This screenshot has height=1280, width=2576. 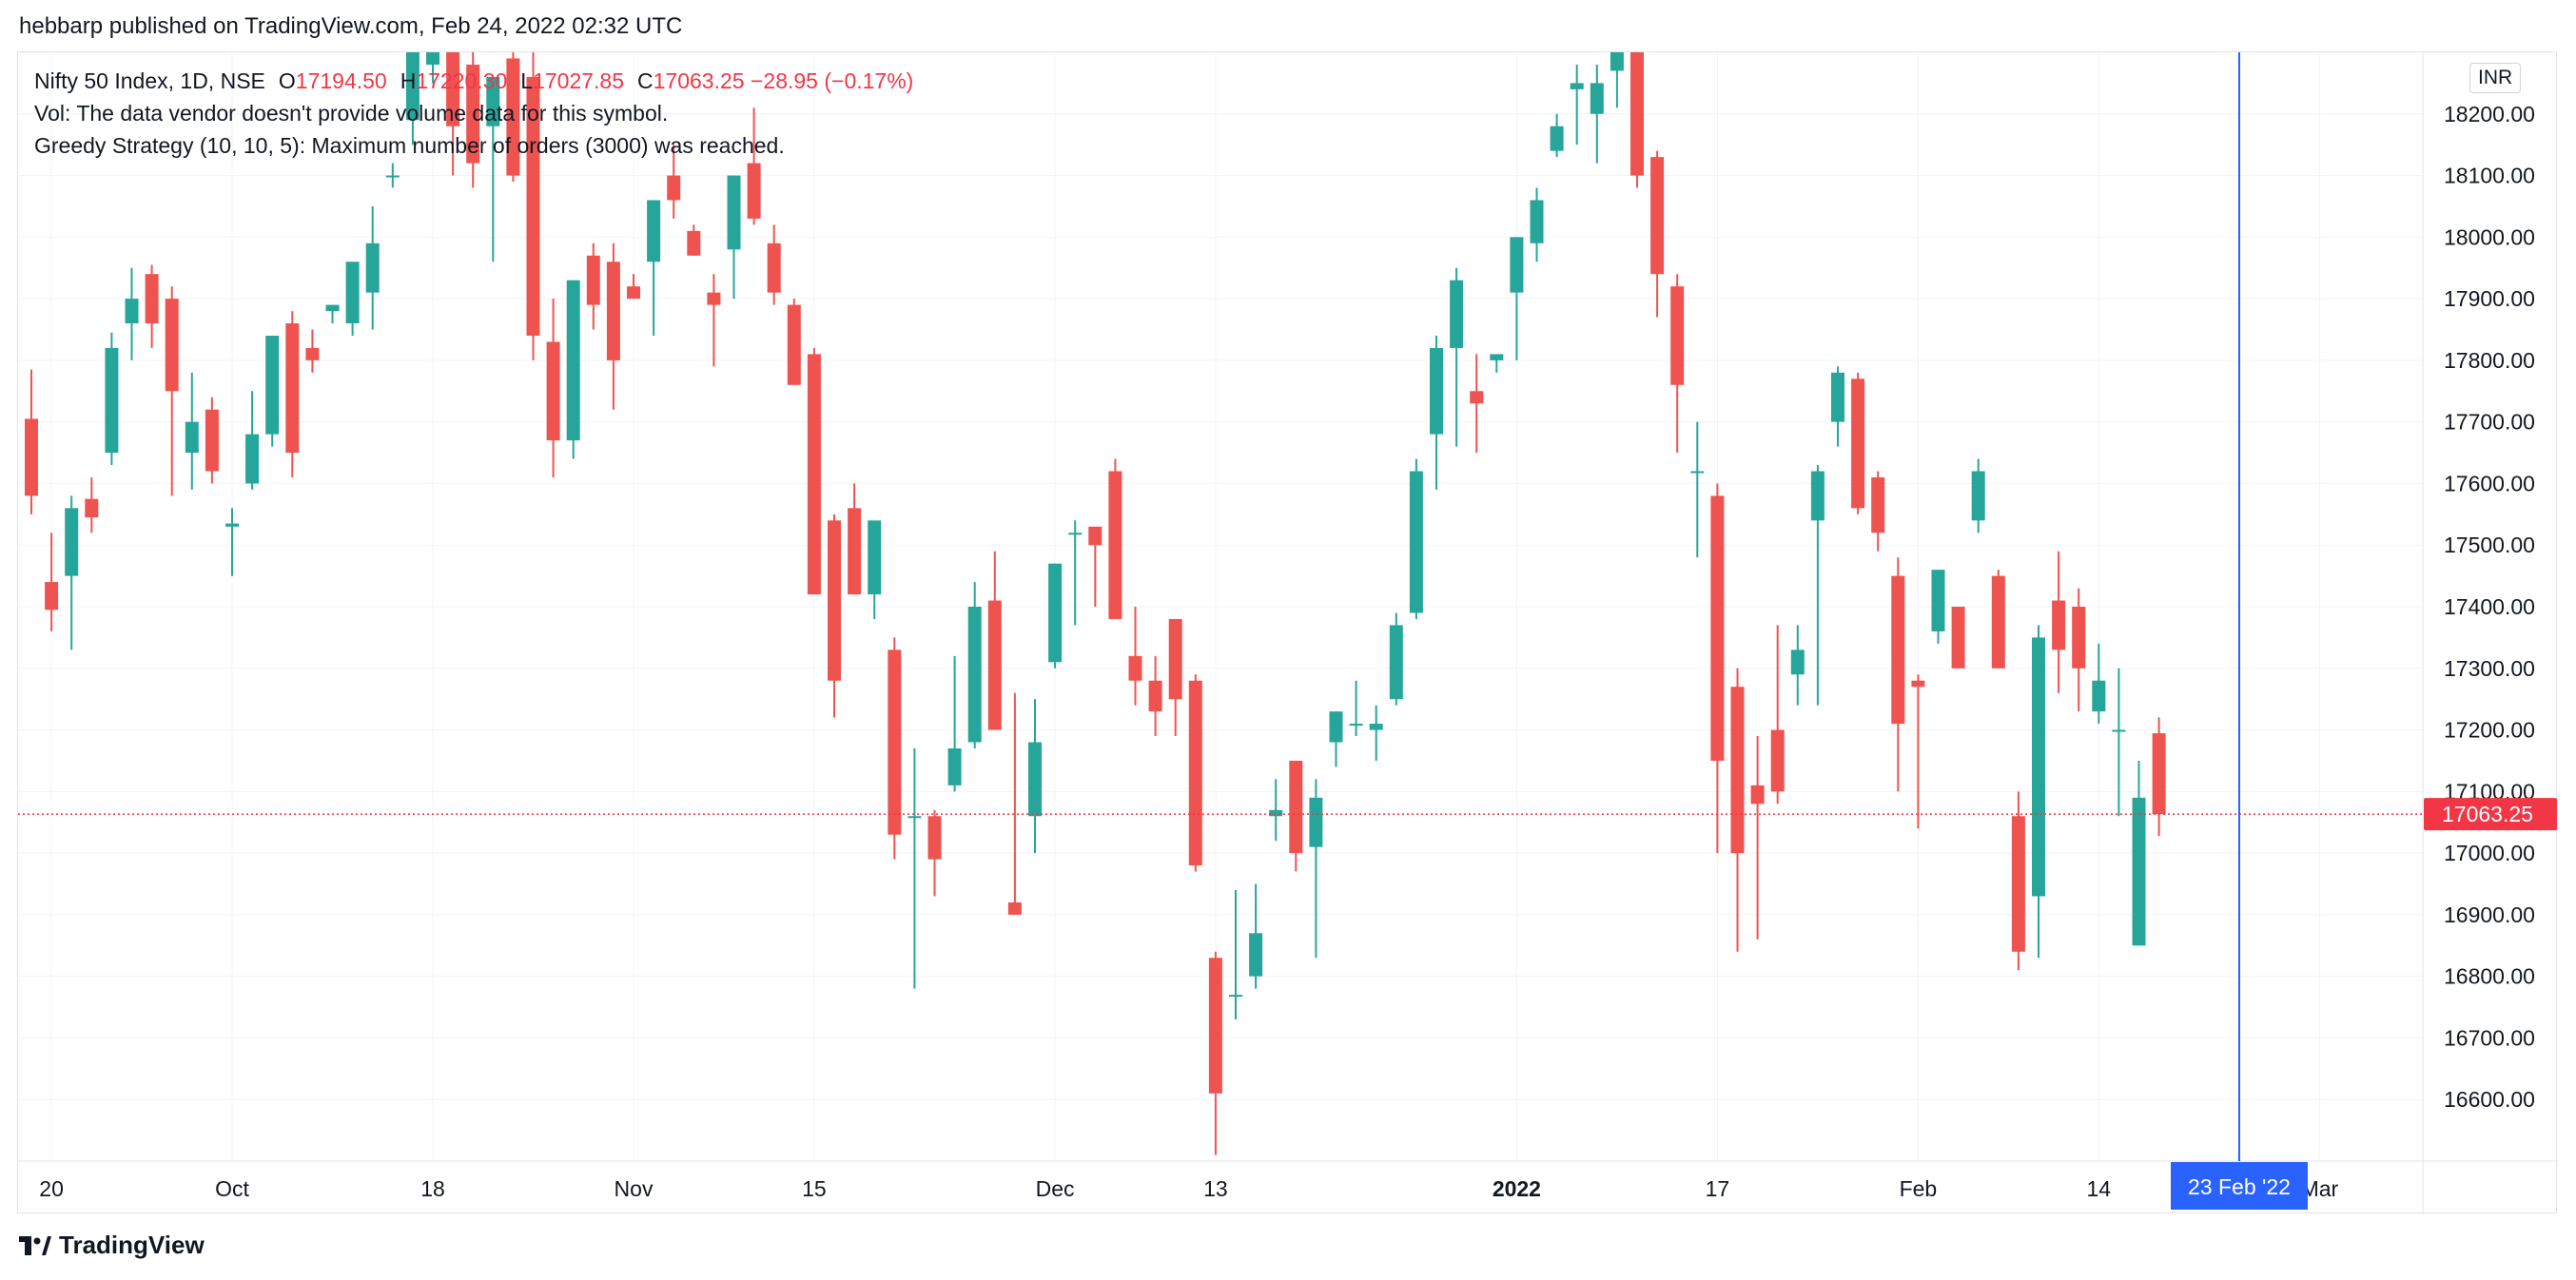 What do you see at coordinates (150, 80) in the screenshot?
I see `symbol-label: Nifty 50 Index, 1D, NSE` at bounding box center [150, 80].